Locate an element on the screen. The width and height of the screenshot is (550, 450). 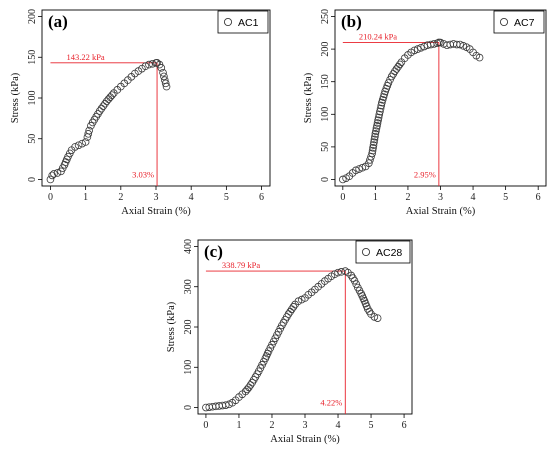
panel-label: (a) is located at coordinates (58, 21).